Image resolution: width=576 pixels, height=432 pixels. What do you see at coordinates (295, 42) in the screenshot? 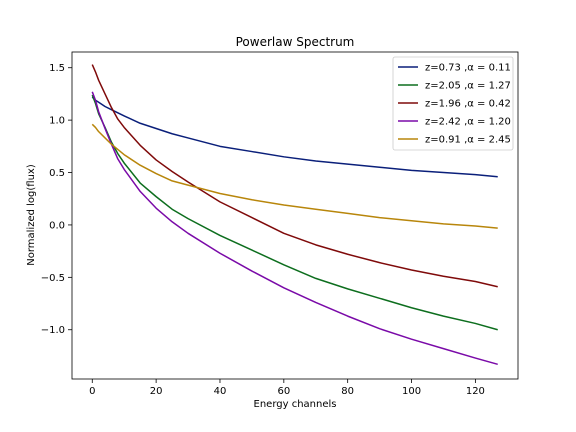
I see `chart-title: Powerlaw Spectrum` at bounding box center [295, 42].